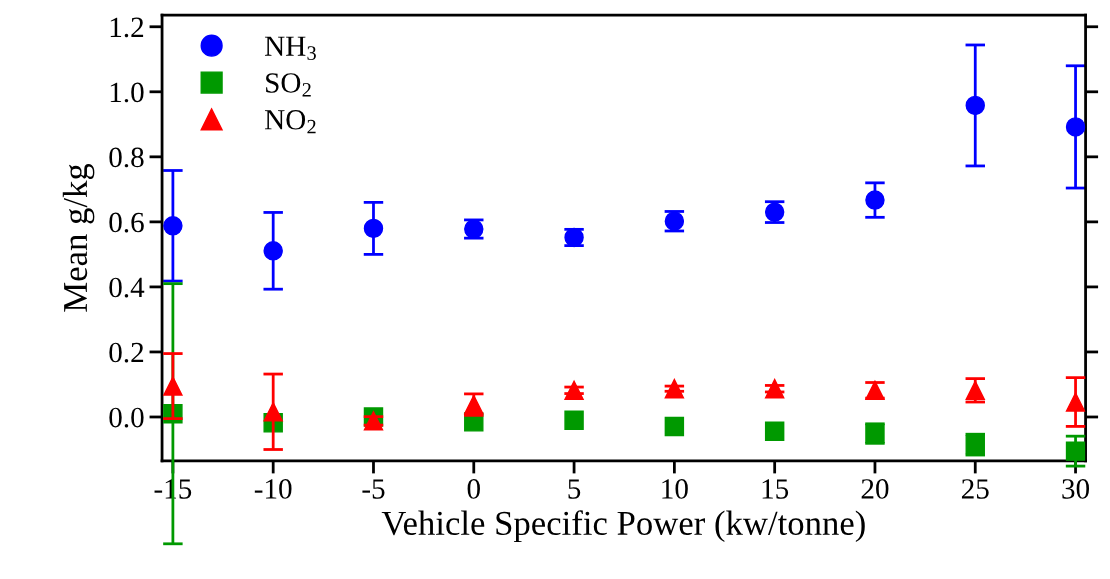 Image resolution: width=1110 pixels, height=579 pixels. Describe the element at coordinates (126, 352) in the screenshot. I see `y-tick-label: 0.2` at that location.